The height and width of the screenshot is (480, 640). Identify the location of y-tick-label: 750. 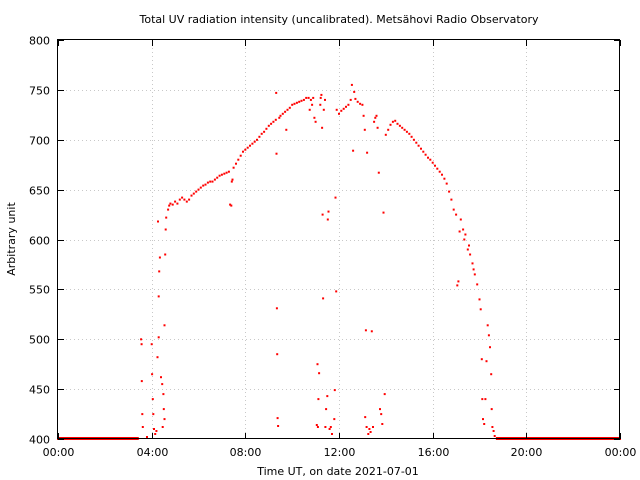
(39, 91).